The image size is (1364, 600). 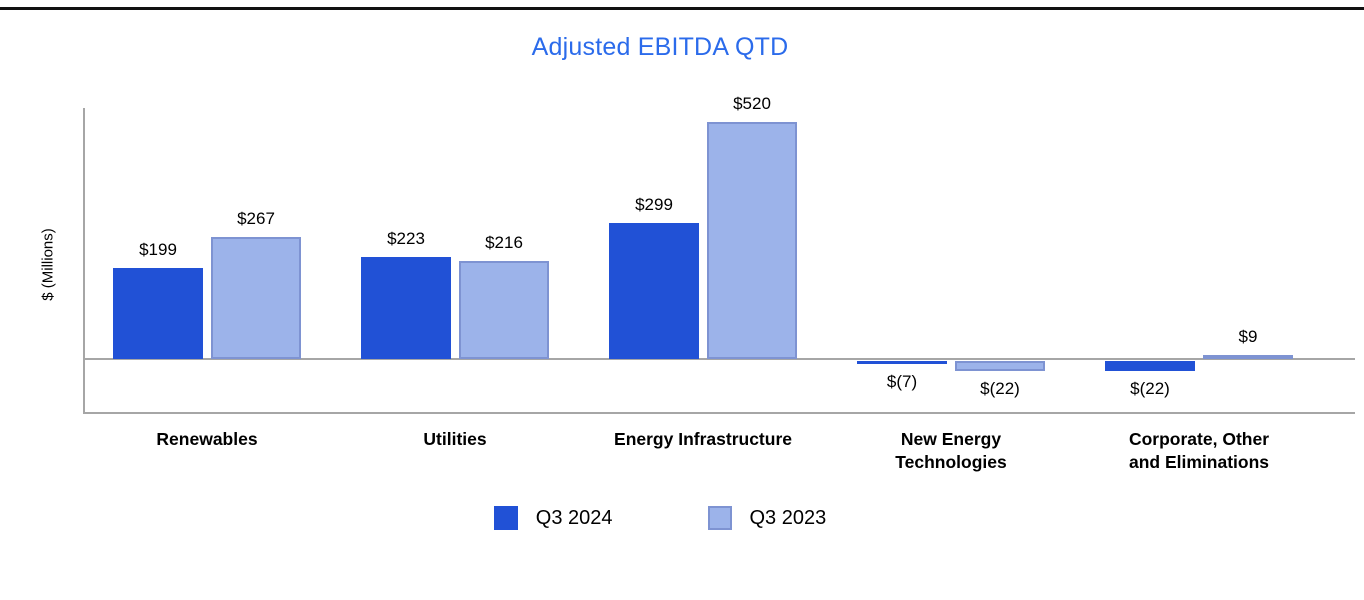 What do you see at coordinates (207, 439) in the screenshot?
I see `category-label: Renewables` at bounding box center [207, 439].